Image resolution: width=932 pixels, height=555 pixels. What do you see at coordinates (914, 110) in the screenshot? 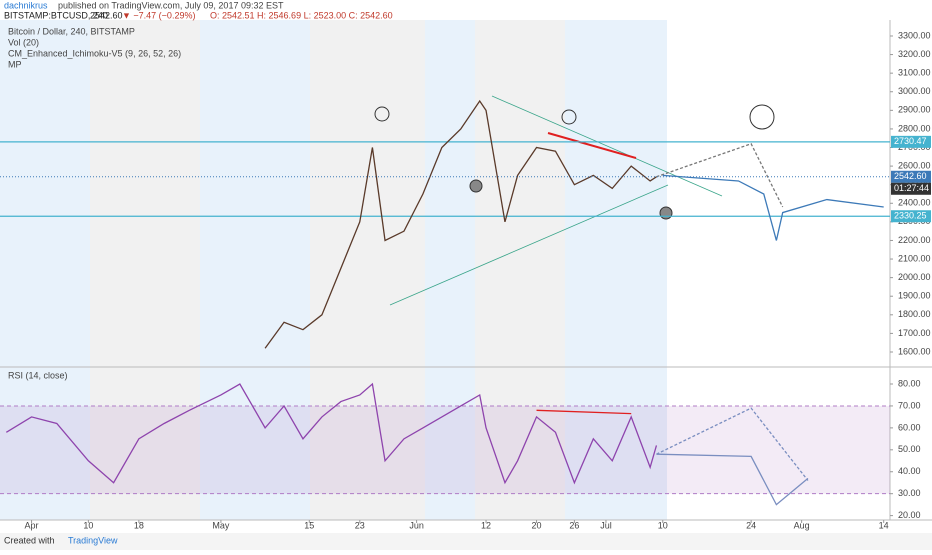
I see `y-tick-label: 2900.00` at bounding box center [914, 110].